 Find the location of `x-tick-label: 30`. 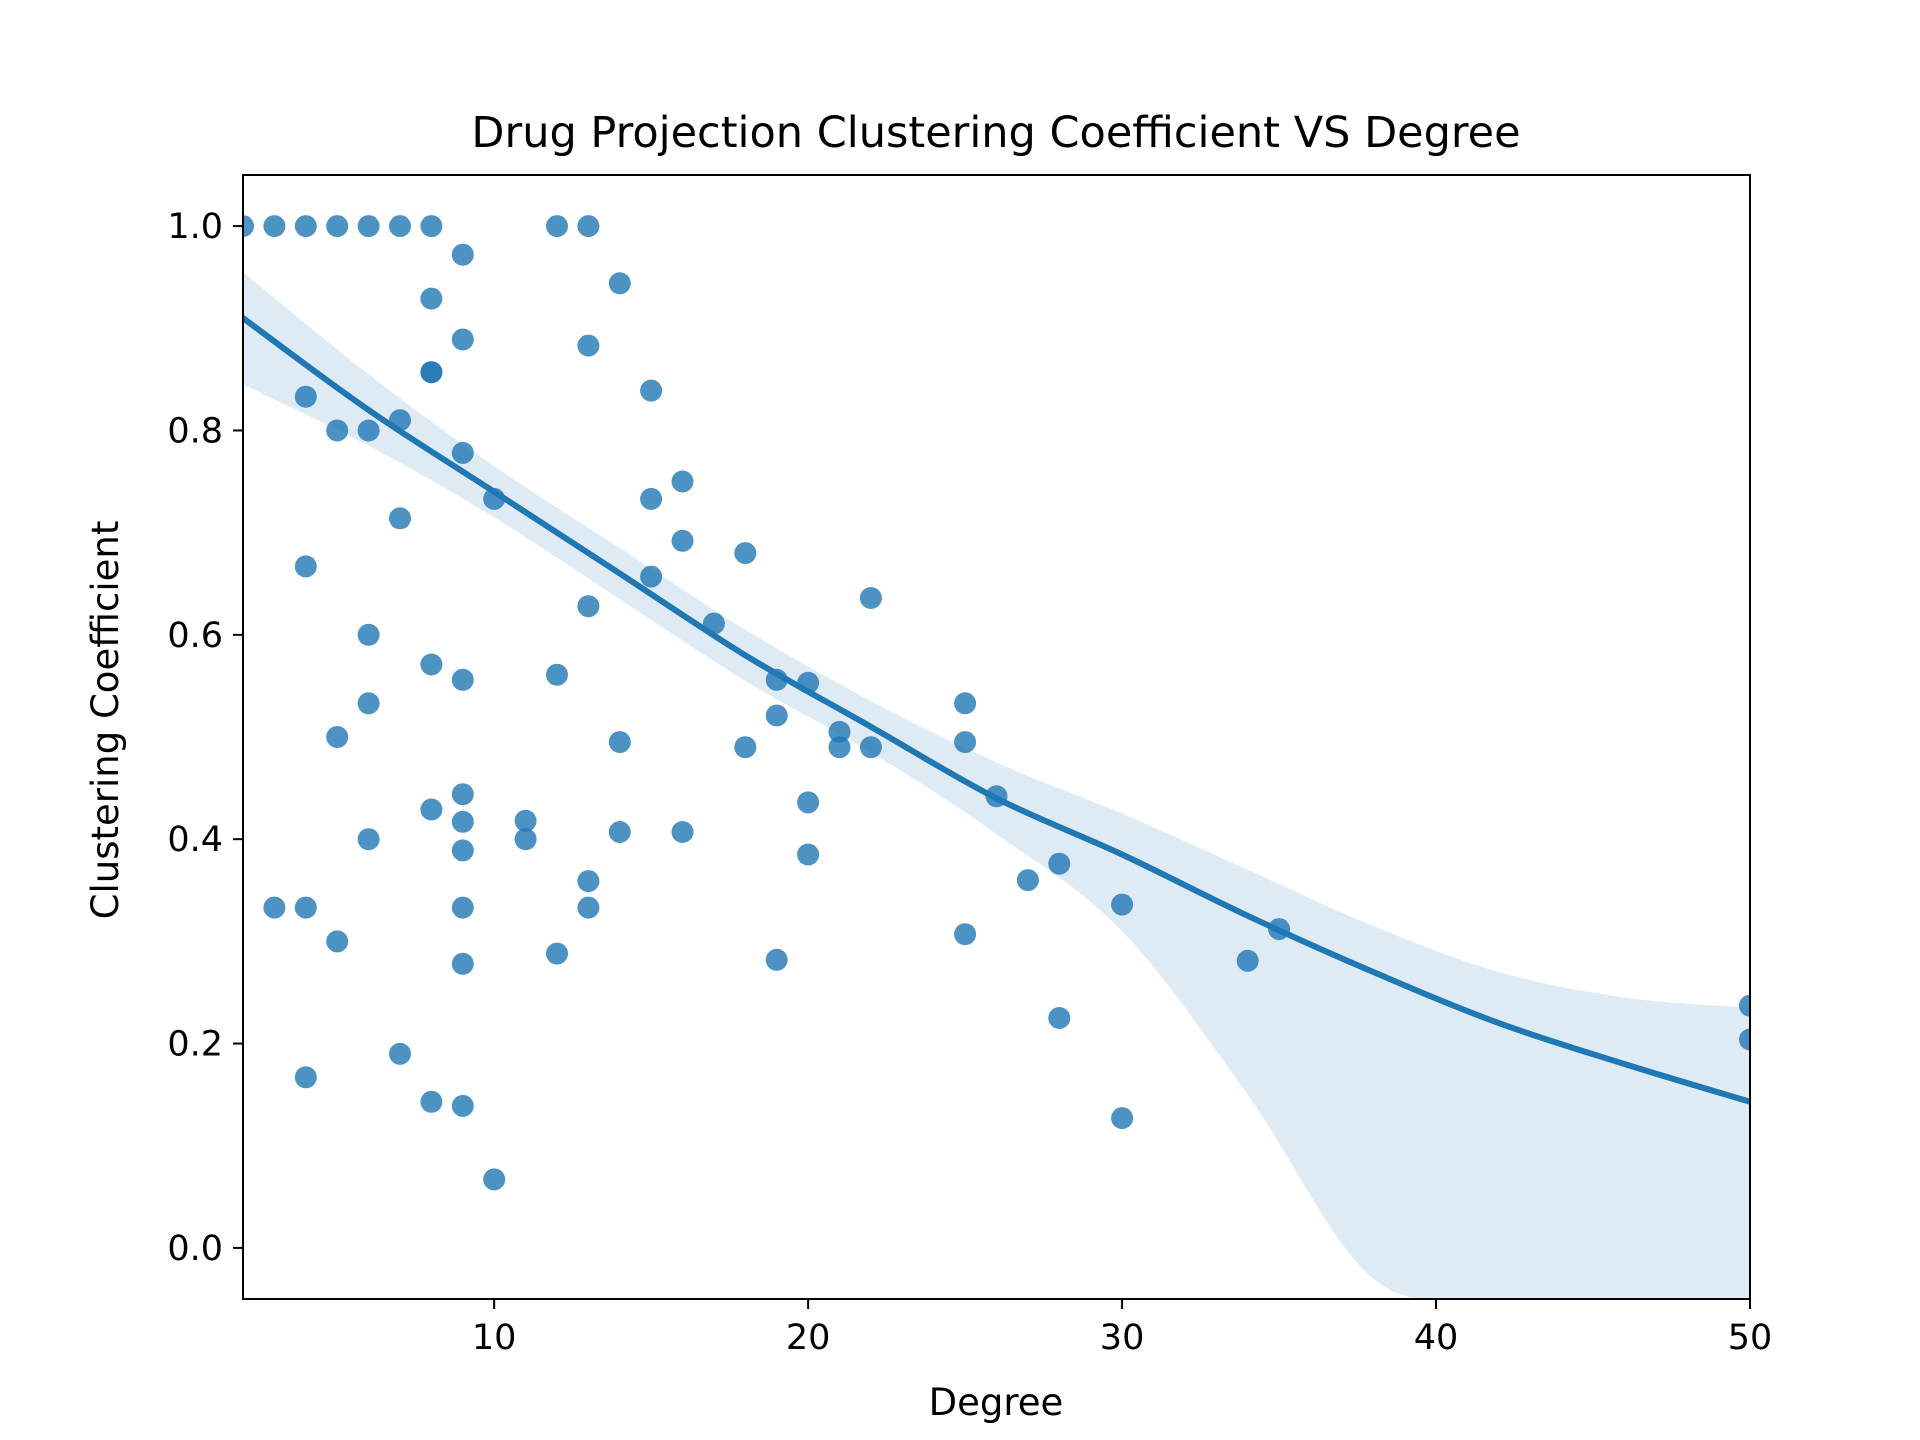

x-tick-label: 30 is located at coordinates (1122, 1338).